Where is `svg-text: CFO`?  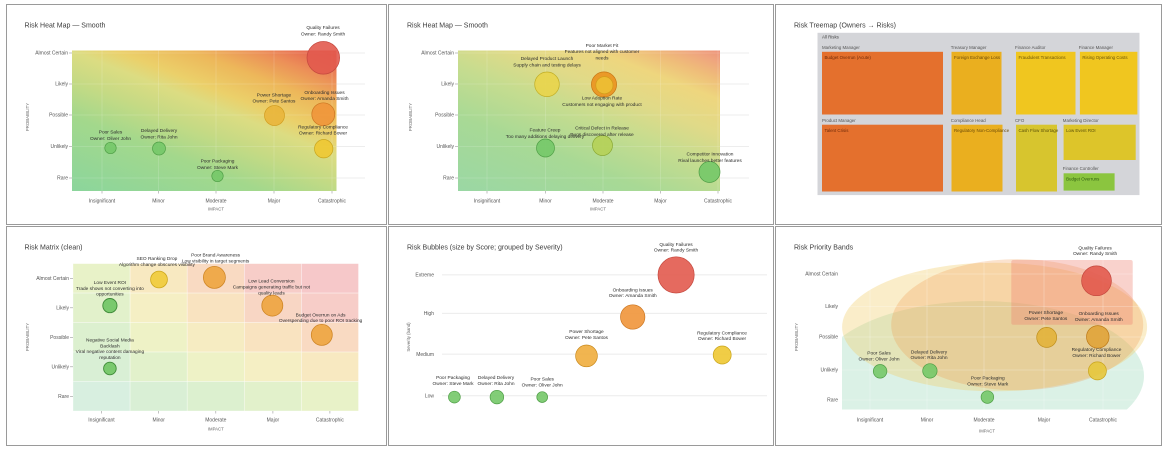
svg-text: CFO is located at coordinates (1020, 120).